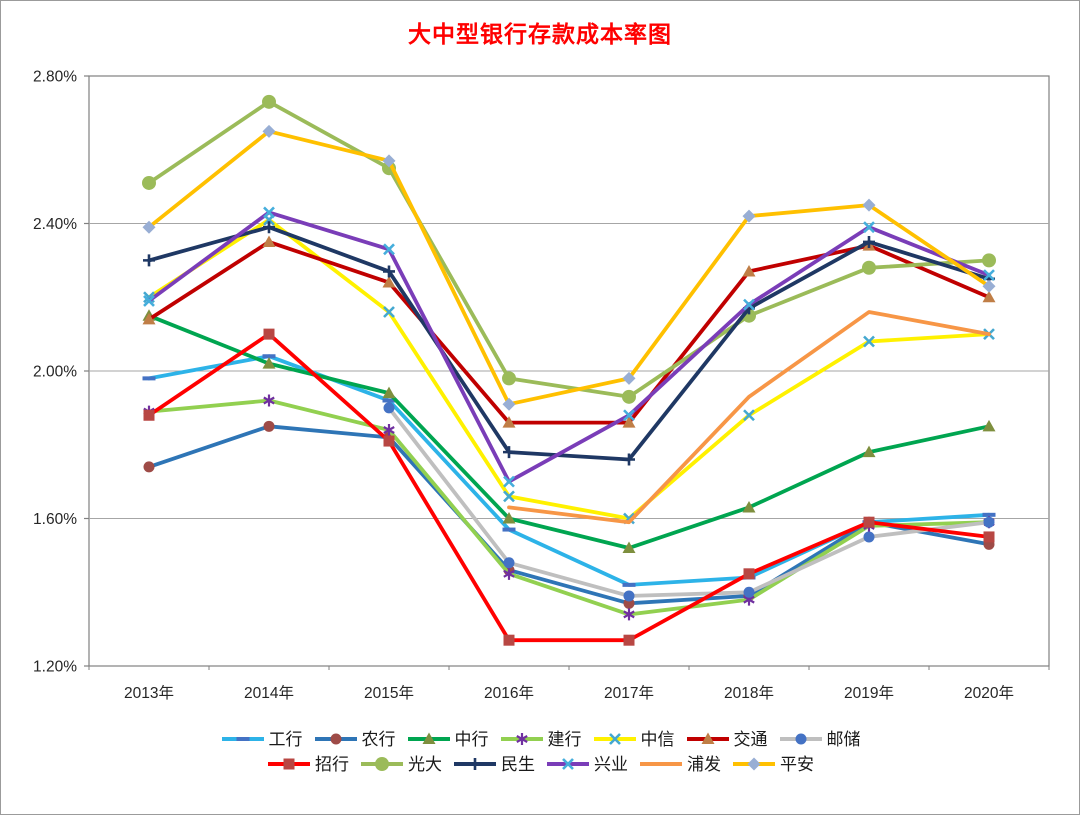 Image resolution: width=1080 pixels, height=815 pixels. I want to click on legend-swatch-boc, so click(428, 738).